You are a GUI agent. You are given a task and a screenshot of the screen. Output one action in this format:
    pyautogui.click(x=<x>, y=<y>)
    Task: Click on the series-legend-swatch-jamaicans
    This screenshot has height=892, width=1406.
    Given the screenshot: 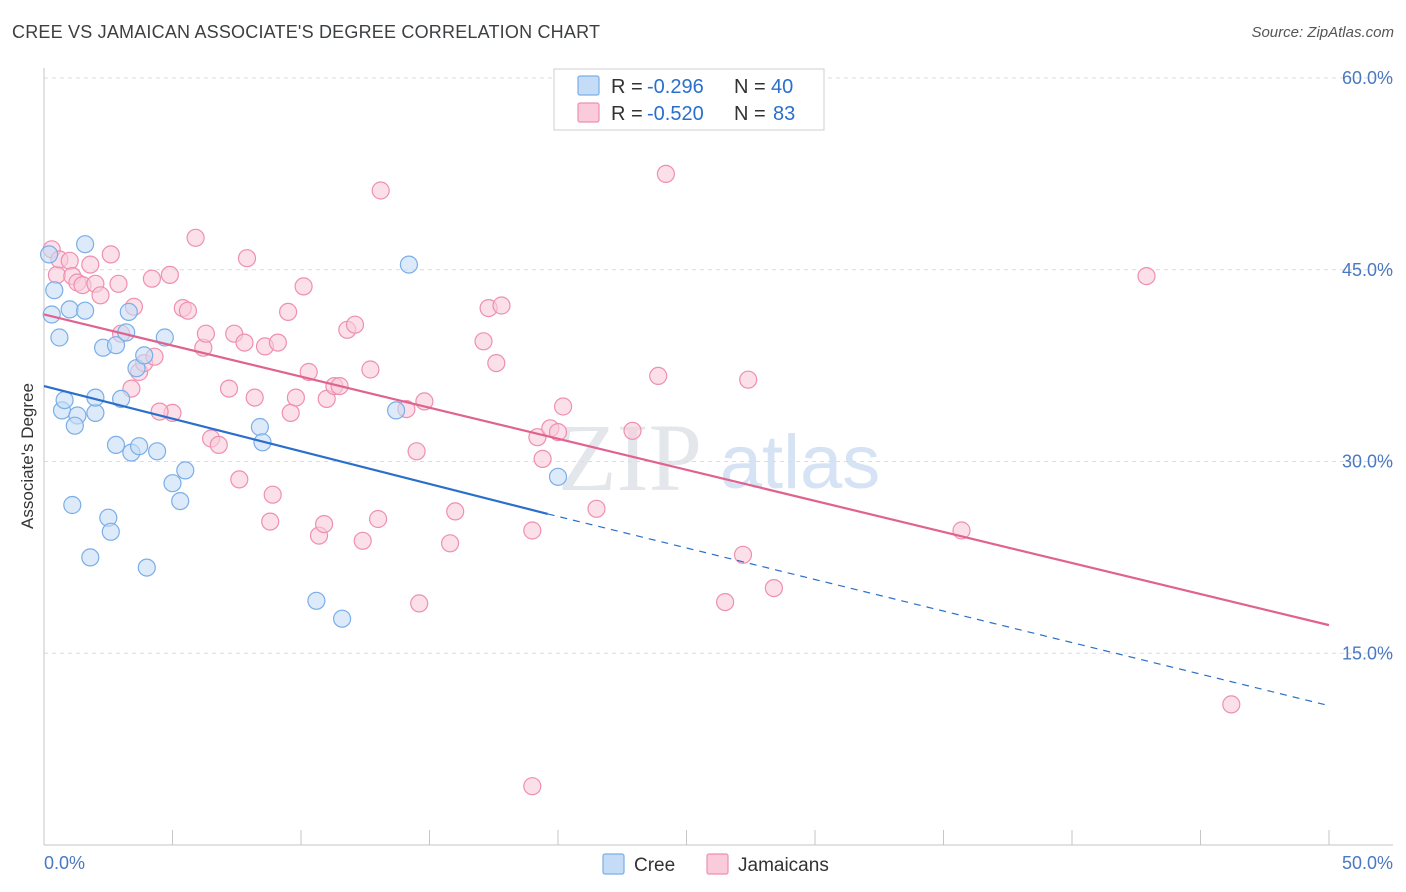 What is the action you would take?
    pyautogui.click(x=717, y=864)
    